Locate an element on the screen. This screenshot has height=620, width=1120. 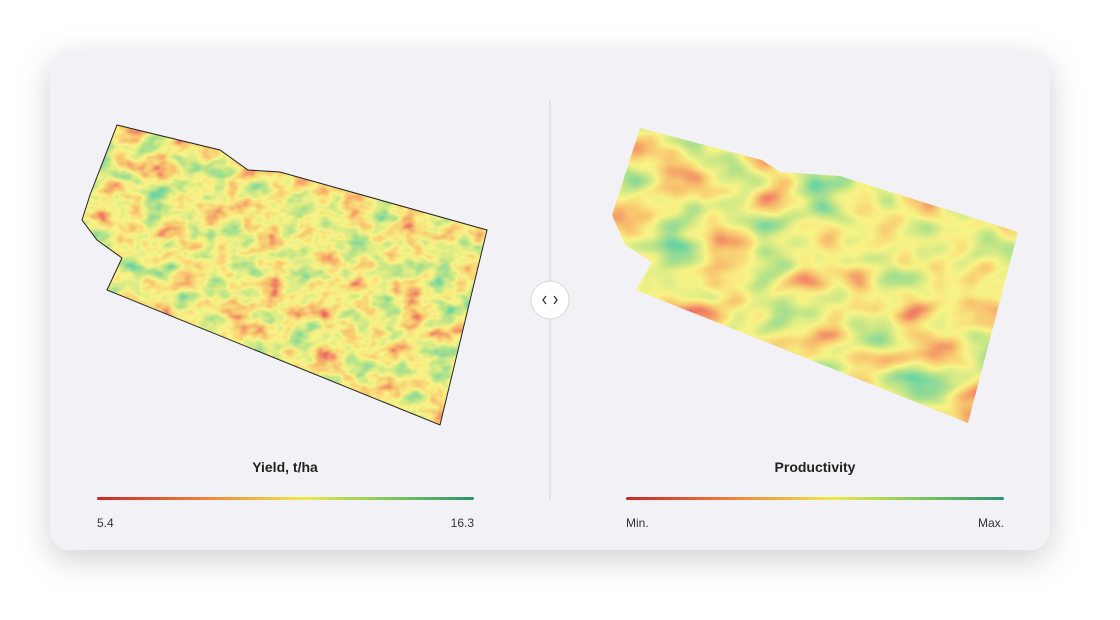
legend-max: Max. is located at coordinates (991, 523).